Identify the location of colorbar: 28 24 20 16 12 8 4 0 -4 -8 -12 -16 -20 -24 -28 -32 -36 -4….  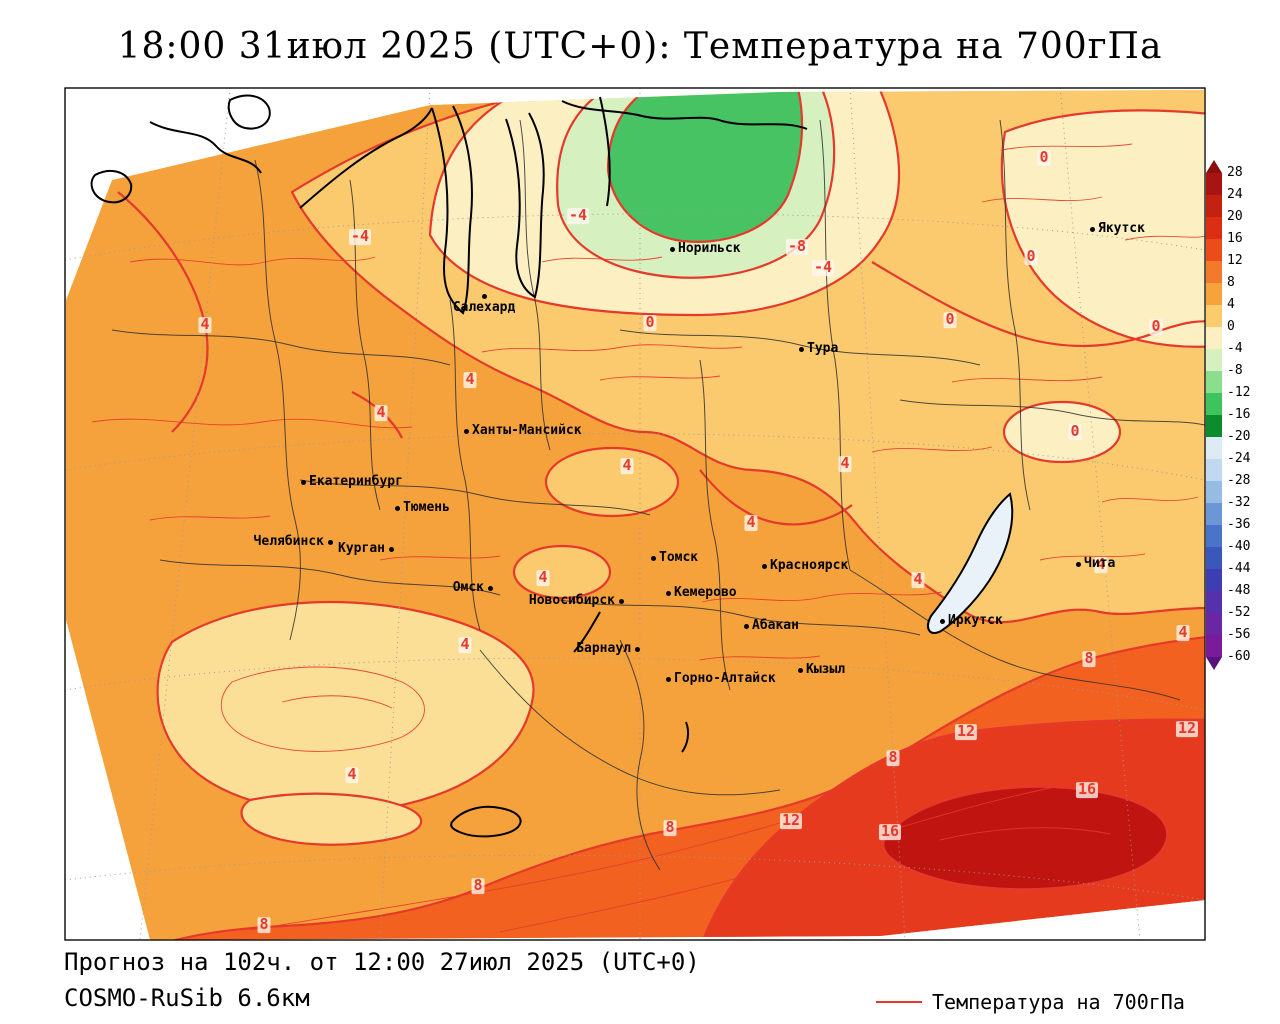
(1242, 420).